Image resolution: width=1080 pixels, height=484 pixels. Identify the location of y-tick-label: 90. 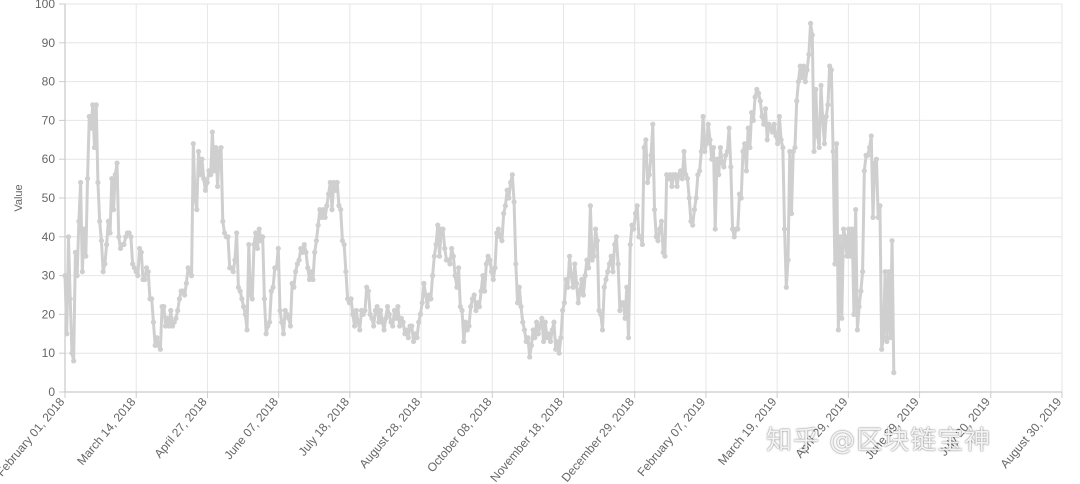
(49, 43).